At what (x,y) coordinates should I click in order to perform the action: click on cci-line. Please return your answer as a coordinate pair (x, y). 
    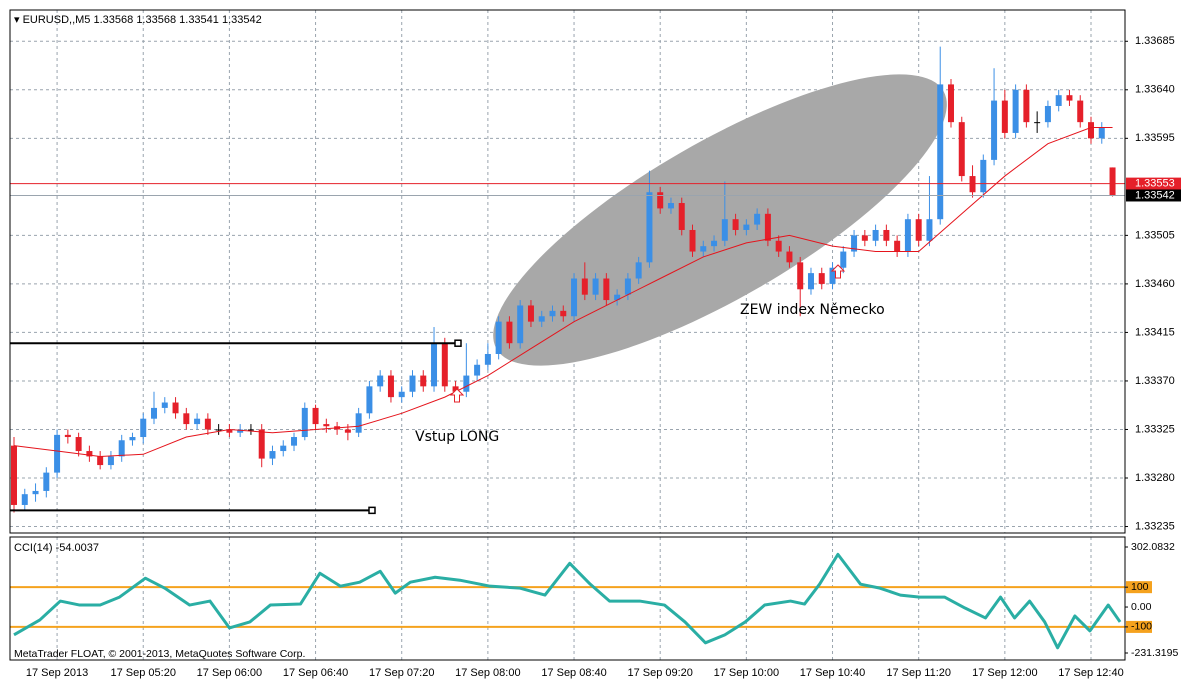
    Looking at the image, I should click on (567, 601).